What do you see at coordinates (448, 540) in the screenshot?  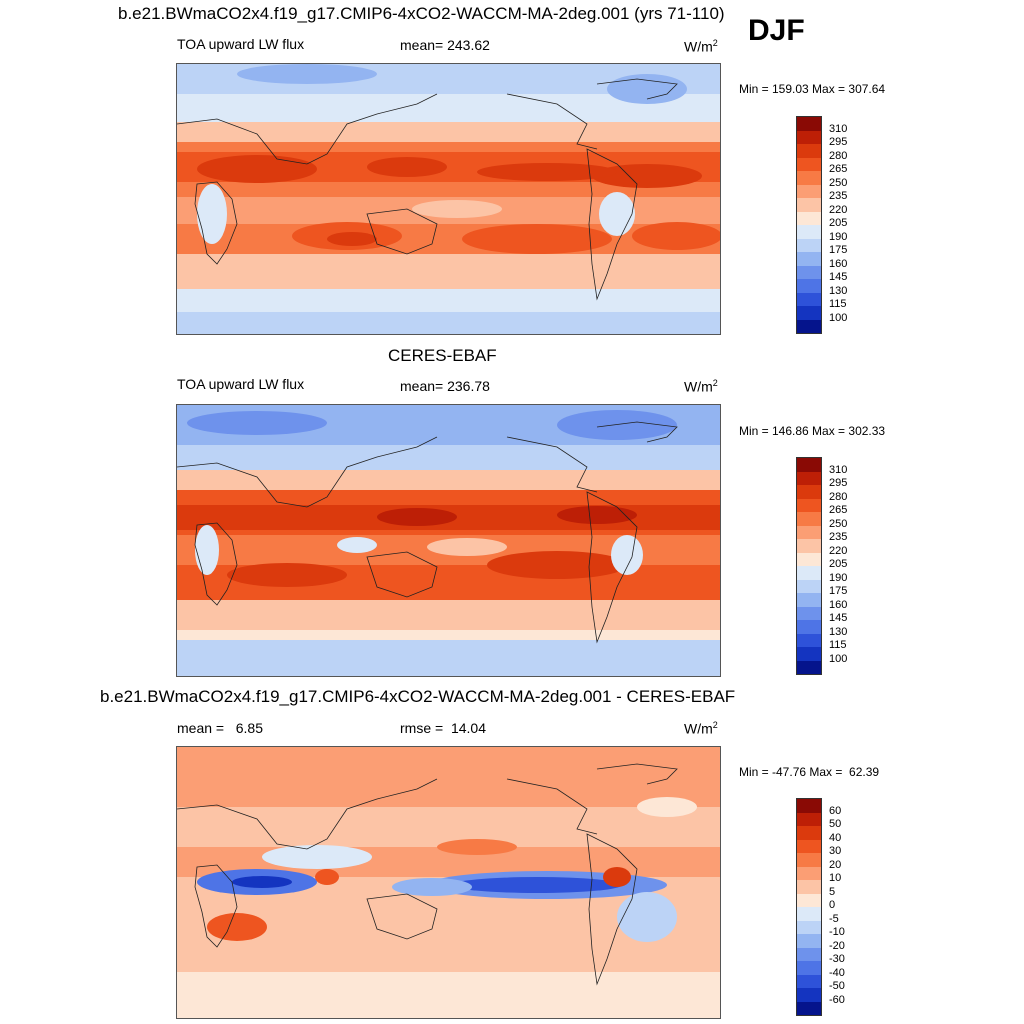 I see `panel2-map` at bounding box center [448, 540].